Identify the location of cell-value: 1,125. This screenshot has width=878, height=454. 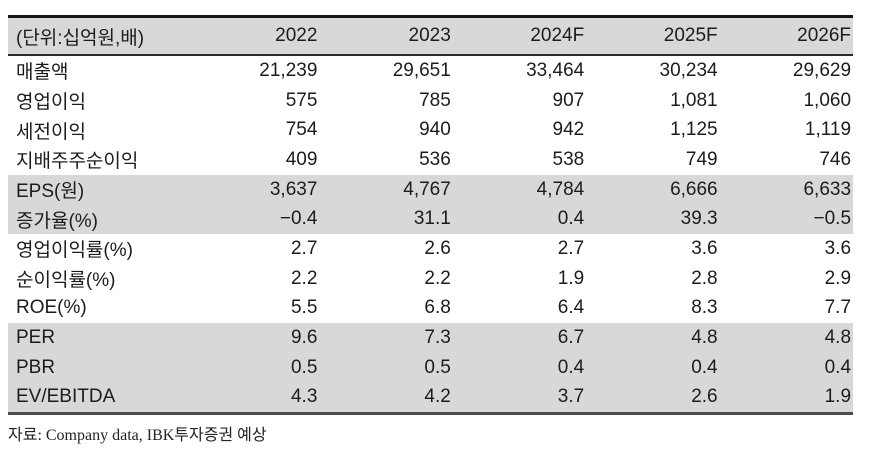
(694, 130).